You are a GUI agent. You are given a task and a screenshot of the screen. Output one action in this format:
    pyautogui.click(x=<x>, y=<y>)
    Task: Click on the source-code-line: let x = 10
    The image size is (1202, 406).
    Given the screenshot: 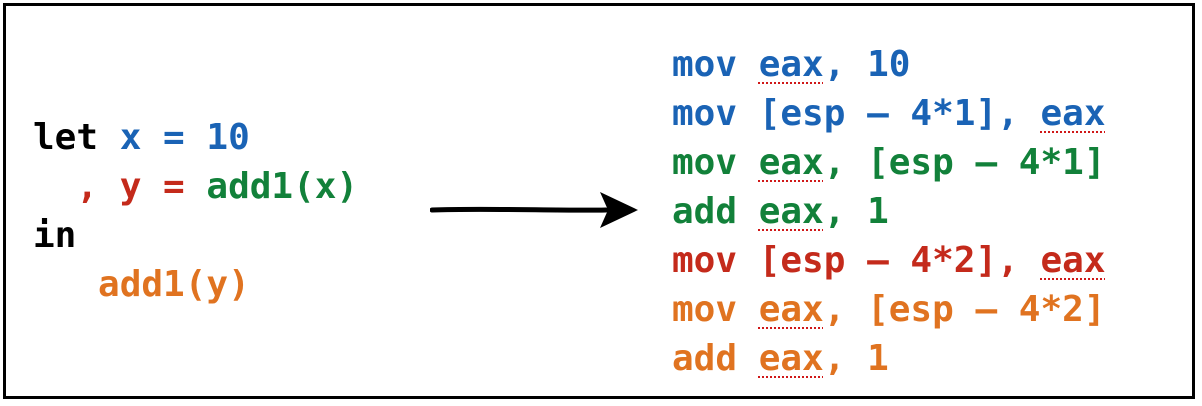 What is the action you would take?
    pyautogui.click(x=195, y=137)
    